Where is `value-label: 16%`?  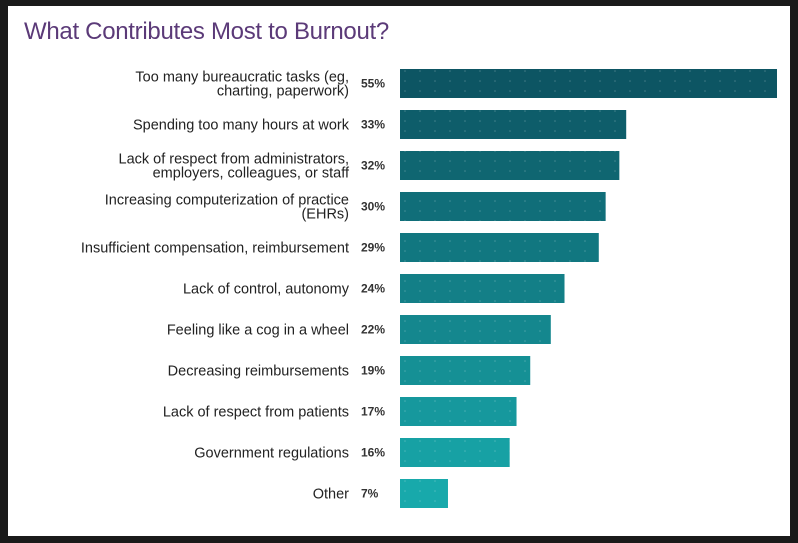
value-label: 16% is located at coordinates (373, 453).